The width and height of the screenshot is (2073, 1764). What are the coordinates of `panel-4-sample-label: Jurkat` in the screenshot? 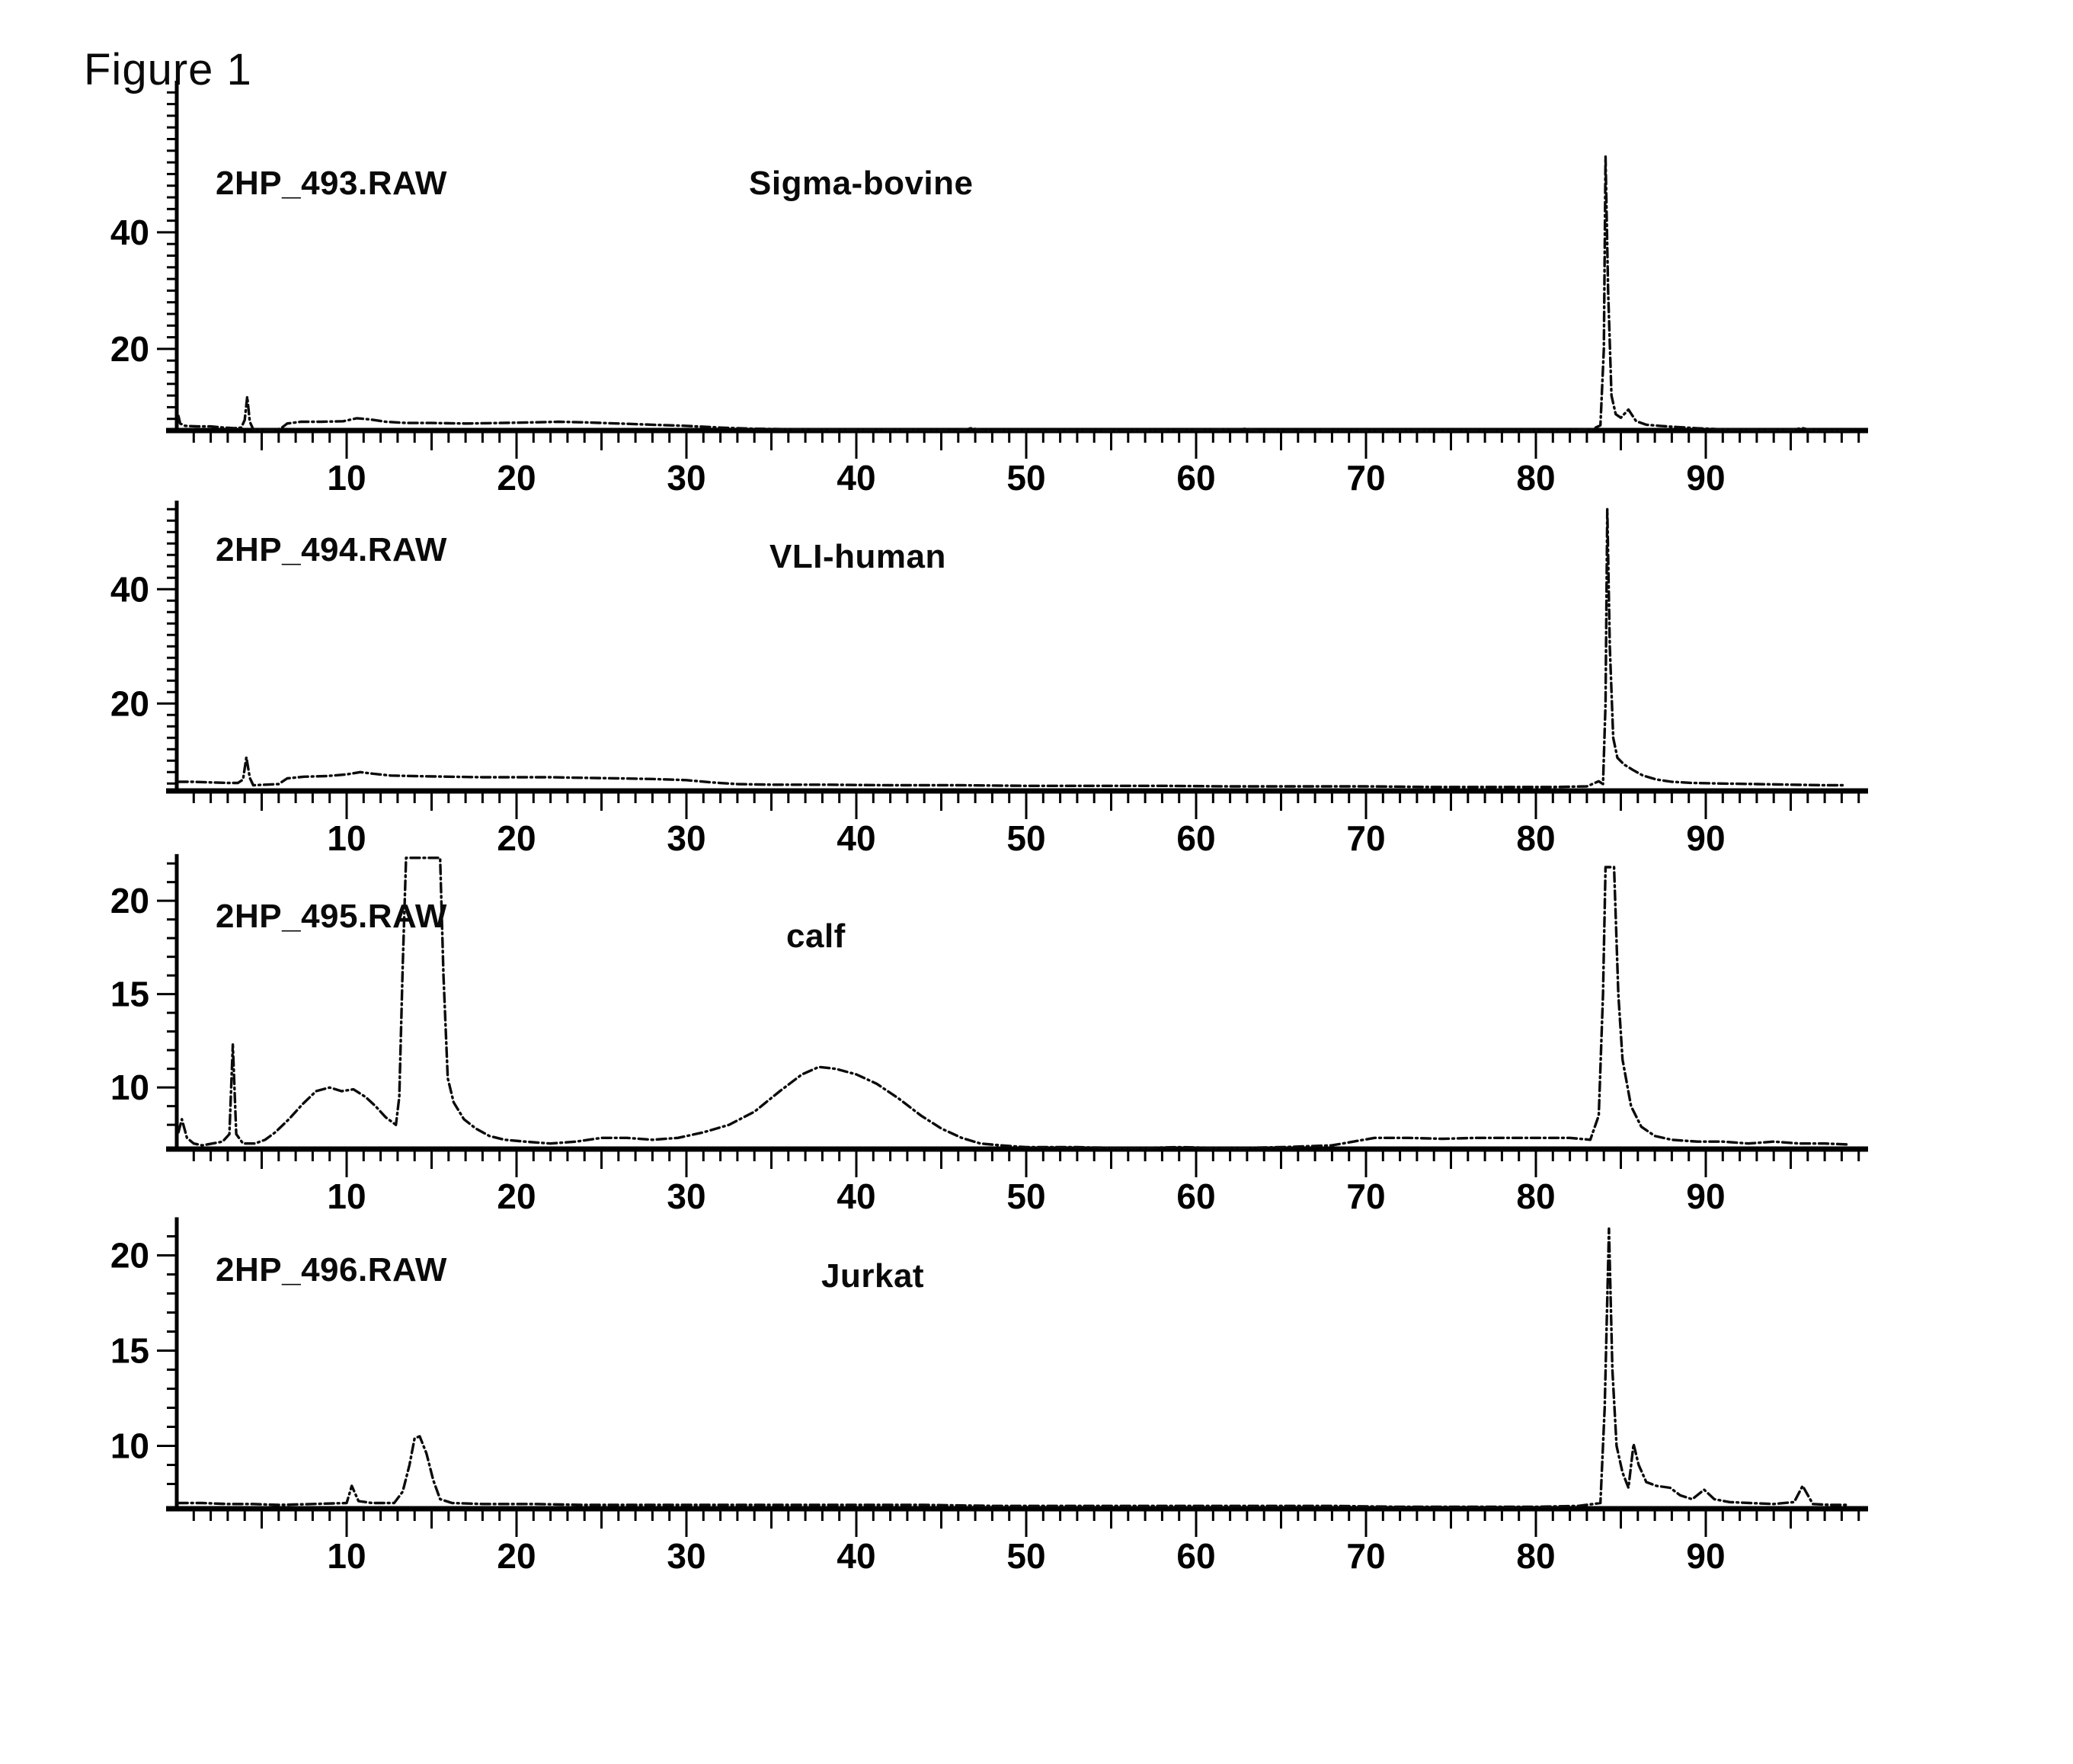 It's located at (873, 1276).